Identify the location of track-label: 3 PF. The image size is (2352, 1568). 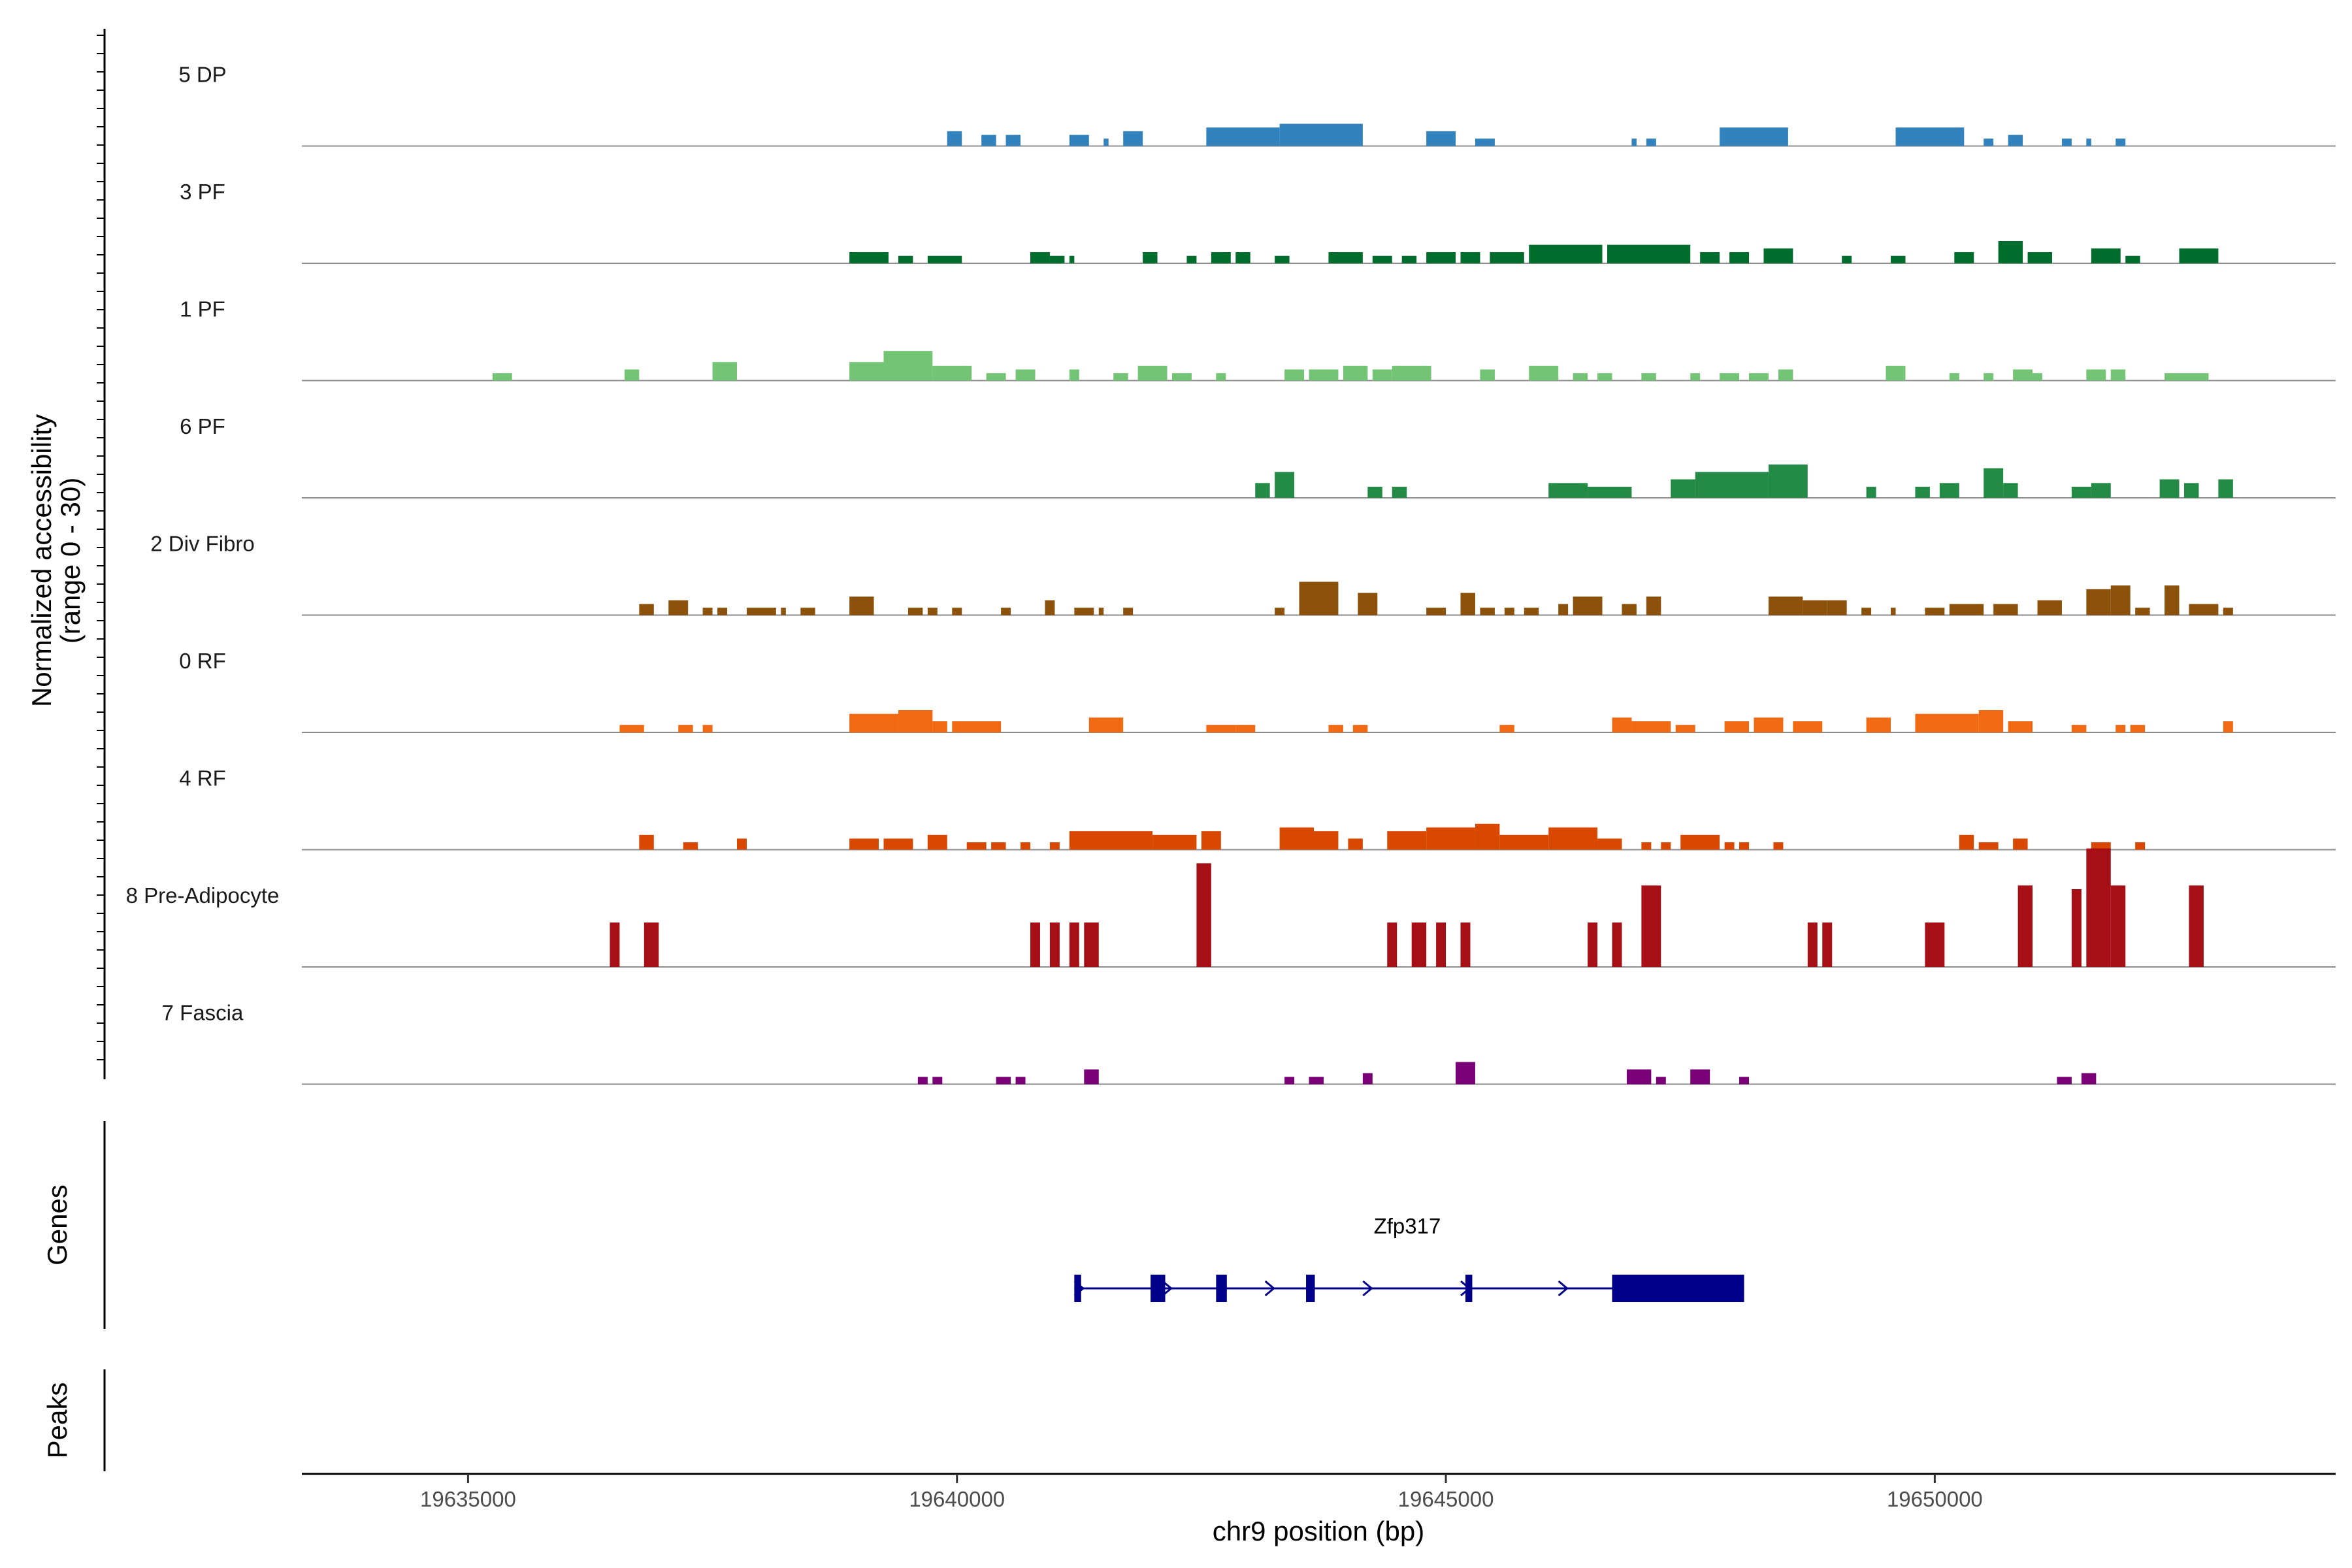
(202, 192).